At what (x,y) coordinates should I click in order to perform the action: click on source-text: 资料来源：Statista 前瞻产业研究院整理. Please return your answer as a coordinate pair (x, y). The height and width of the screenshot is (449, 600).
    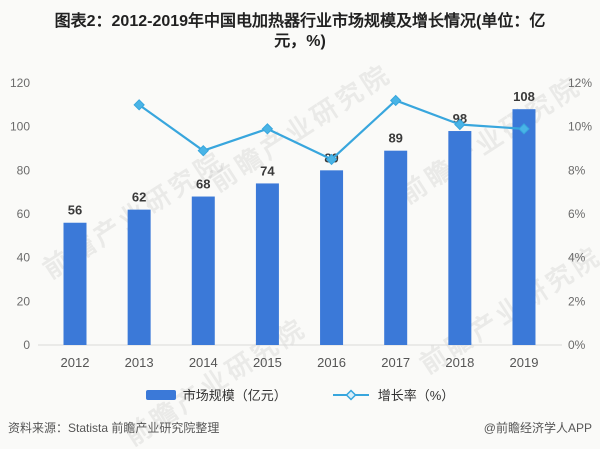
    Looking at the image, I should click on (114, 428).